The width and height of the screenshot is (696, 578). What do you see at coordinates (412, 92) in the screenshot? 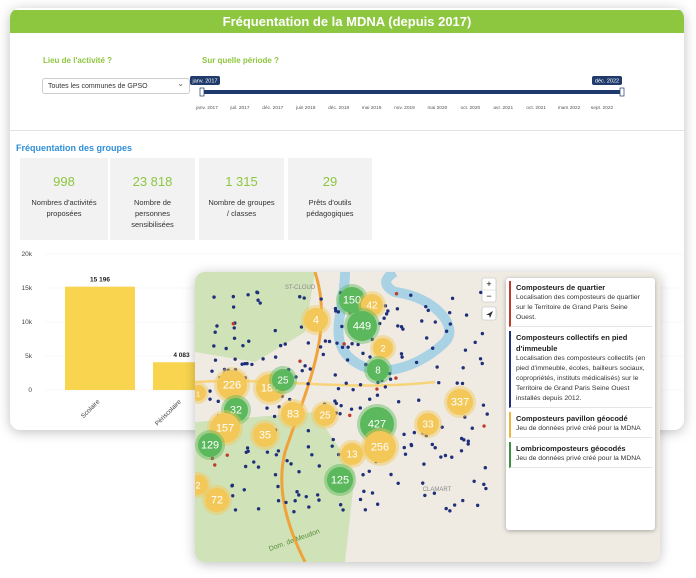
I see `timeline-track` at bounding box center [412, 92].